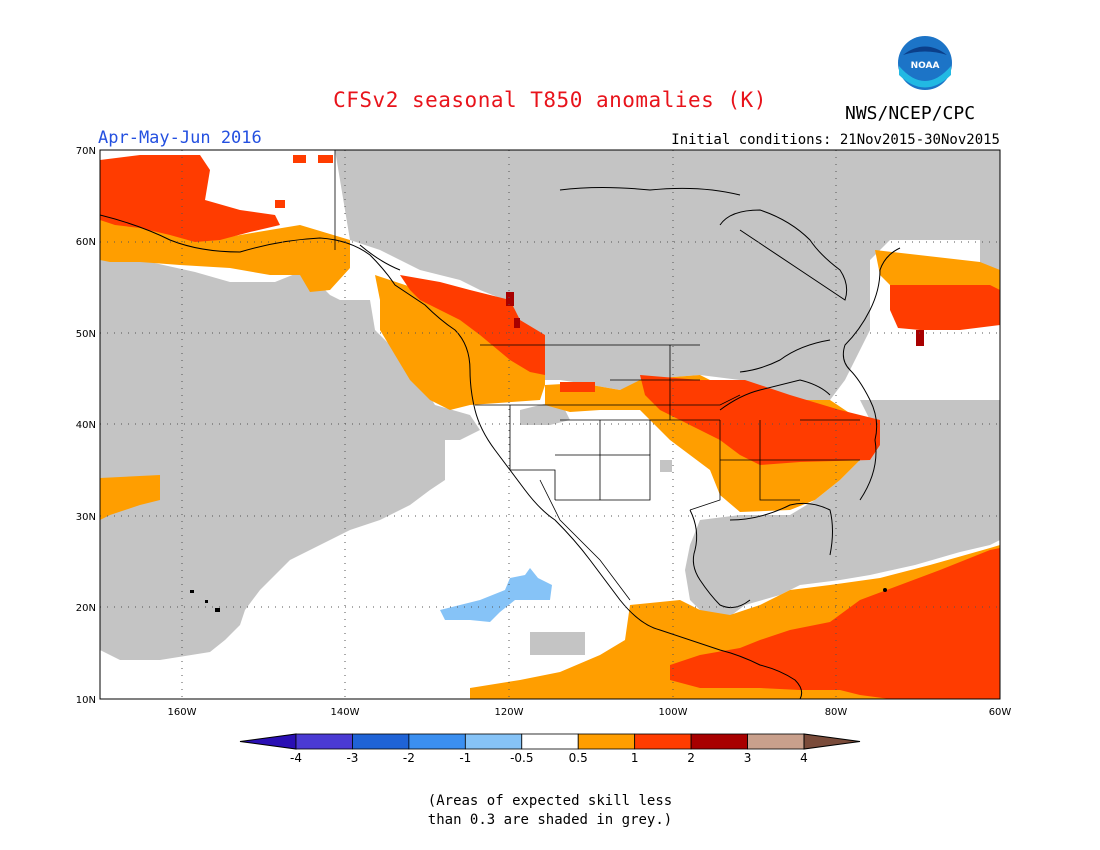 Image resolution: width=1100 pixels, height=850 pixels. What do you see at coordinates (268, 741) in the screenshot?
I see `colorbar-segment-low` at bounding box center [268, 741].